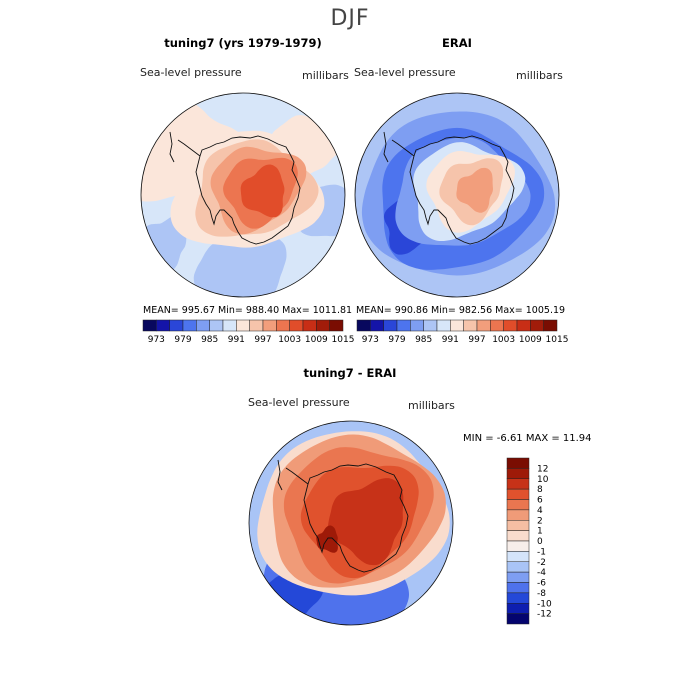 The width and height of the screenshot is (700, 700). I want to click on panel-3-map, so click(351, 523).